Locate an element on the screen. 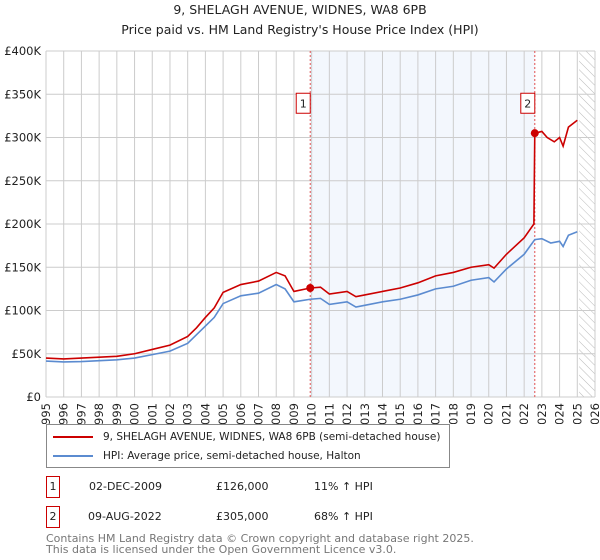 The width and height of the screenshot is (600, 560). chart-title: 9, SHELAGH AVENUE, WIDNES, WA8 6PB is located at coordinates (300, 9).